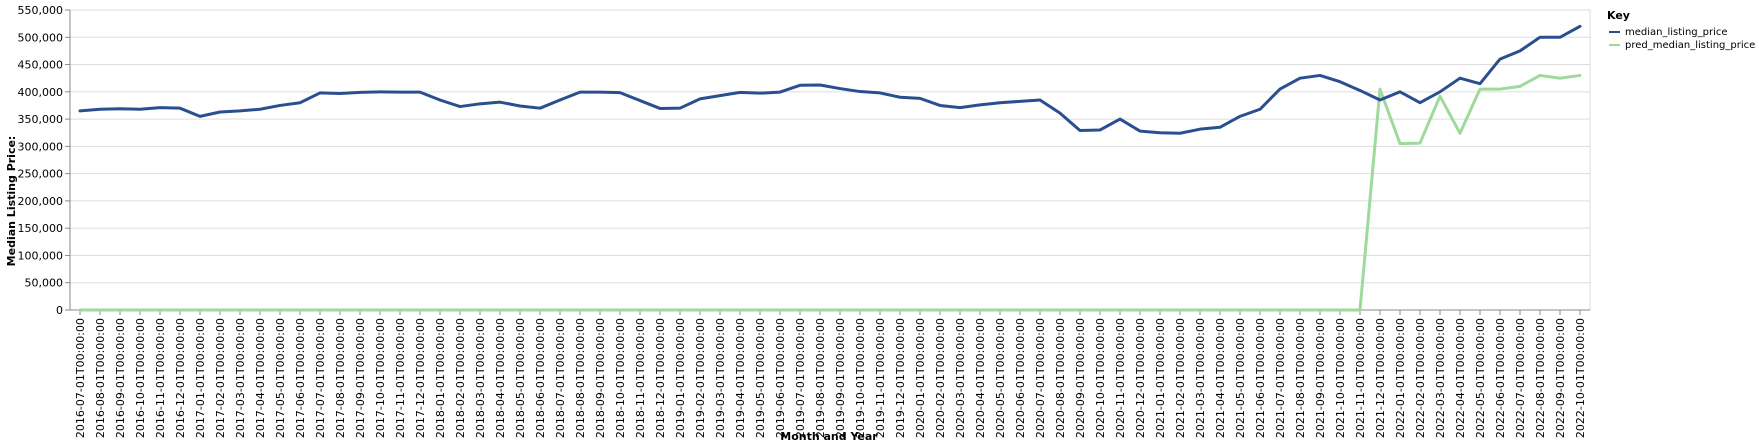  Describe the element at coordinates (41, 228) in the screenshot. I see `y-tick-label: 150,000` at that location.